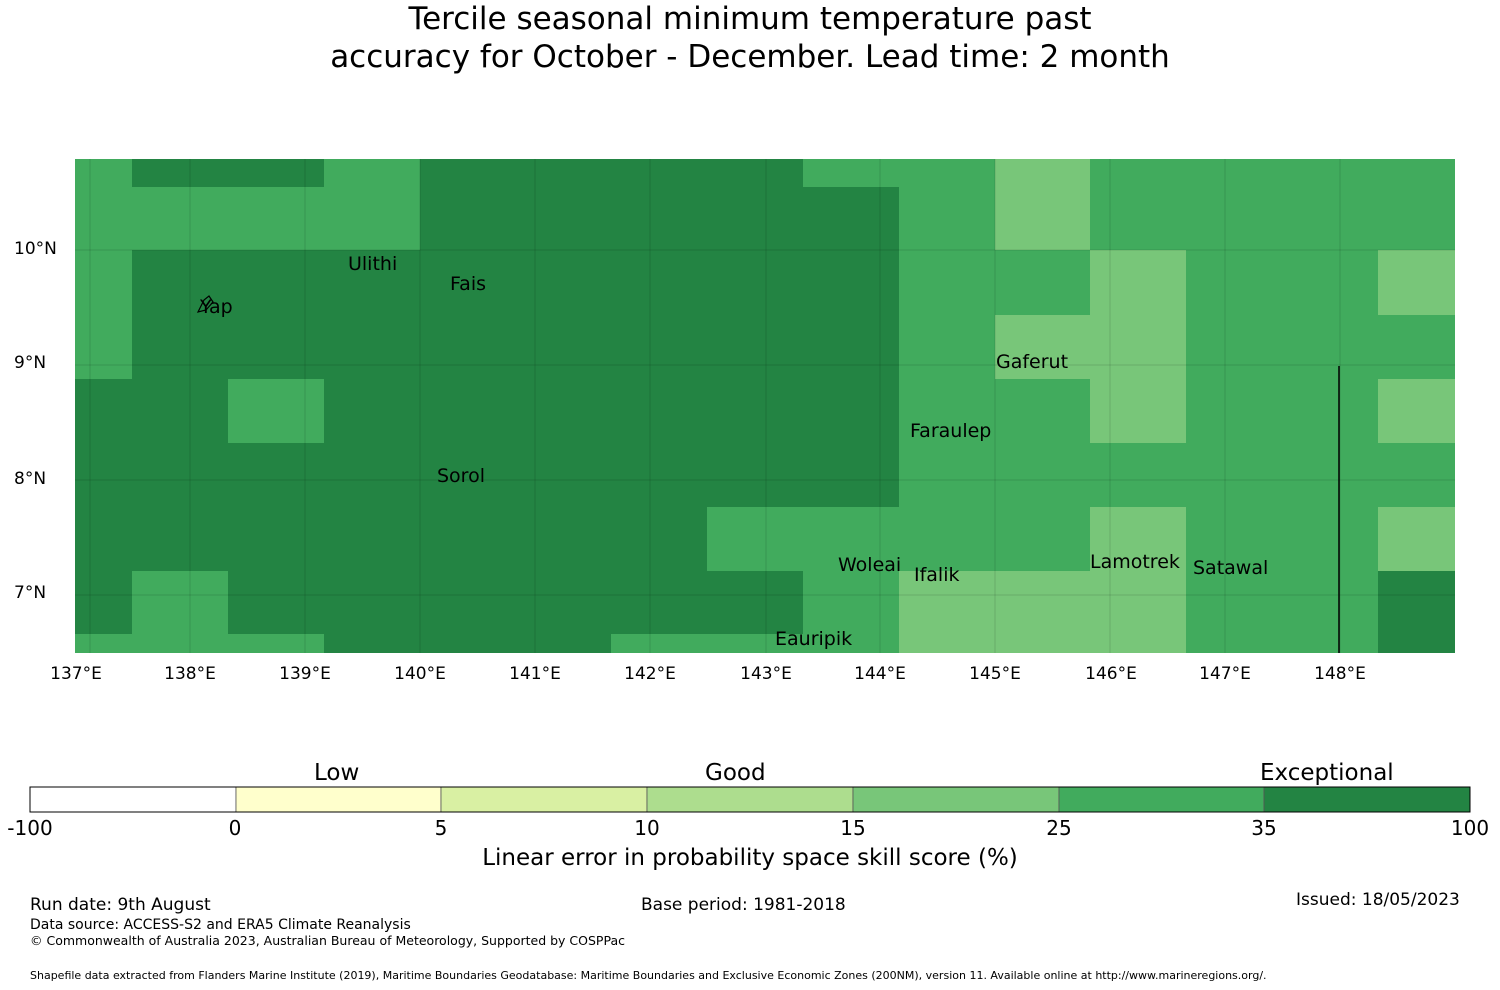  I want to click on lon-label-147e: 147°E, so click(1225, 674).